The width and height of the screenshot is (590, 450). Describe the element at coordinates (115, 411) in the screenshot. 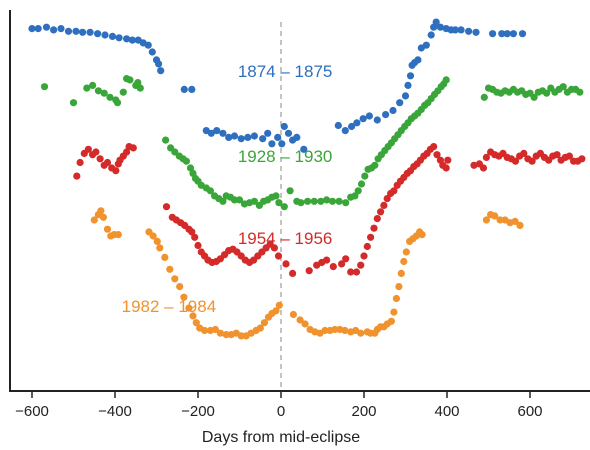

I see `x-tick-label: −400` at that location.